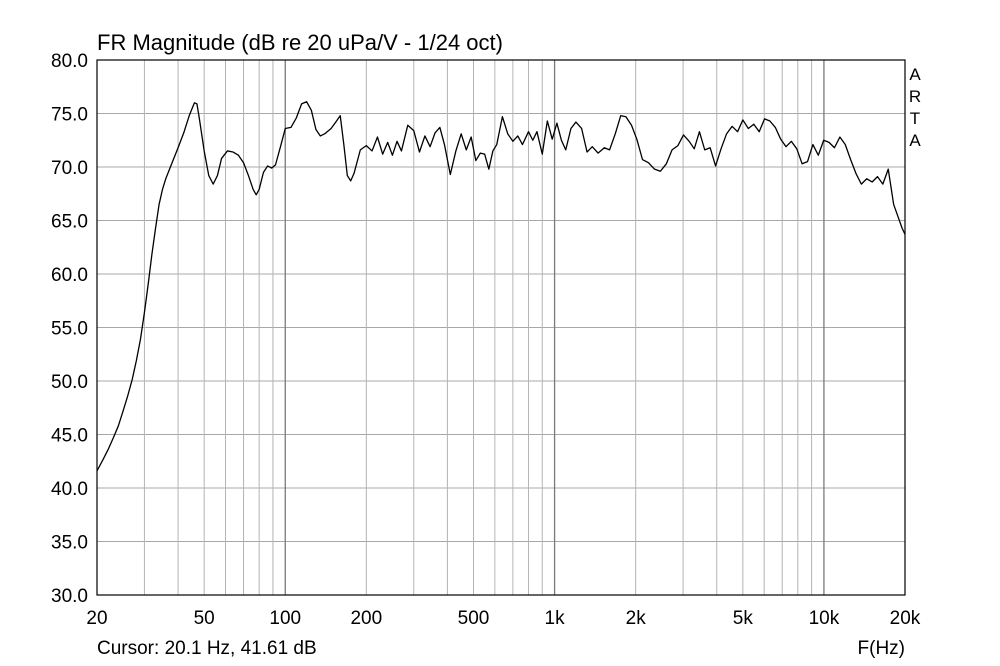 Image resolution: width=1000 pixels, height=666 pixels. What do you see at coordinates (285, 618) in the screenshot?
I see `x-tick-label: 100` at bounding box center [285, 618].